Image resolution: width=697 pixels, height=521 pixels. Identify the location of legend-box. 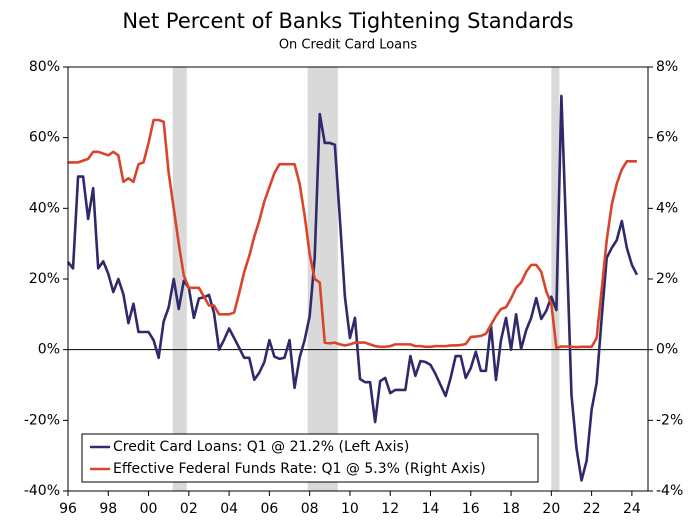
(310, 458).